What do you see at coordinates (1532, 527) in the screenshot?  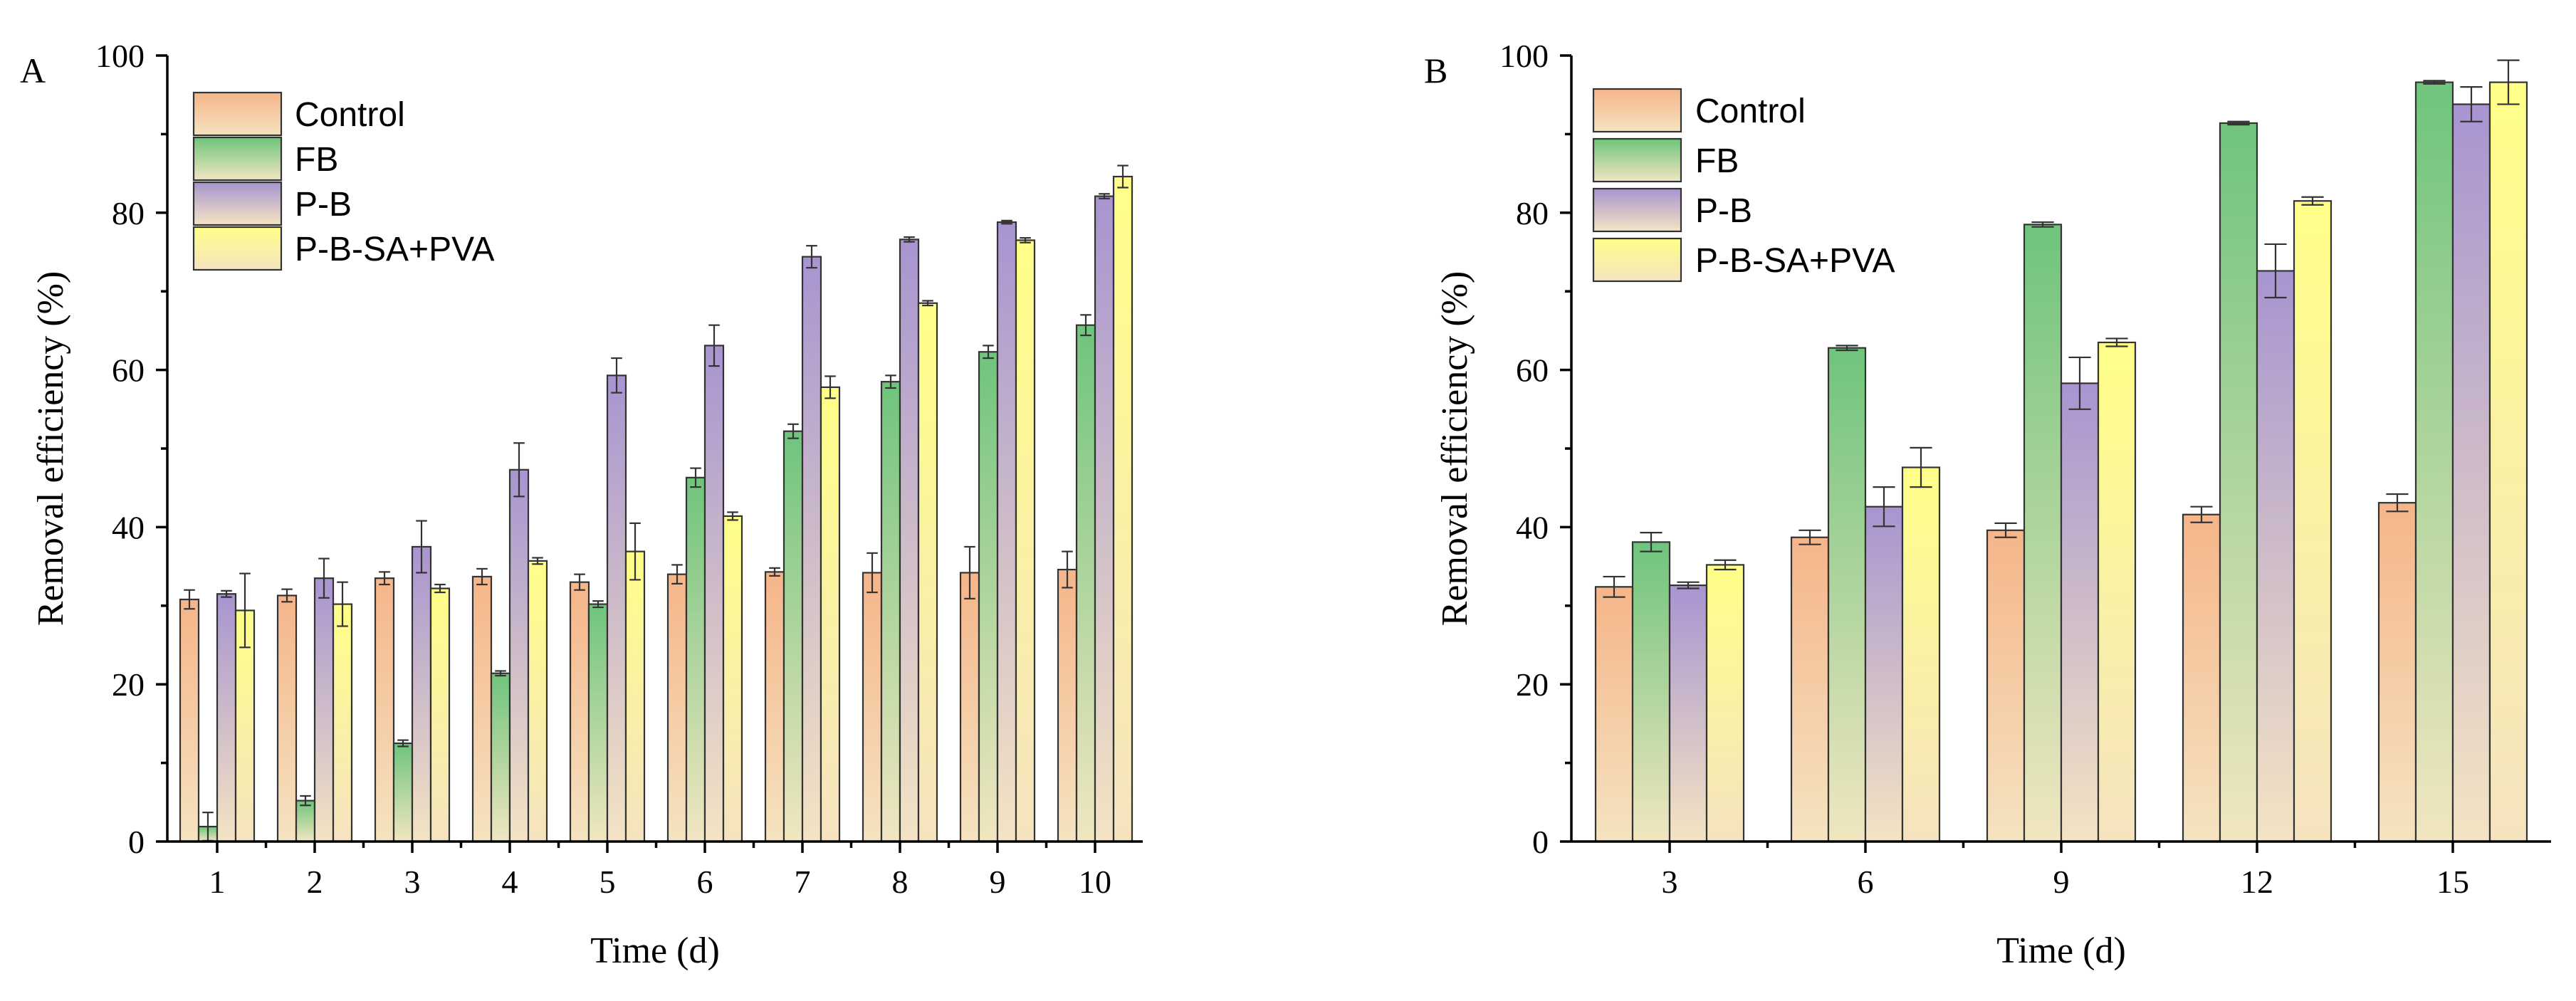 I see `panel-b-y-tick-label-40: 40` at bounding box center [1532, 527].